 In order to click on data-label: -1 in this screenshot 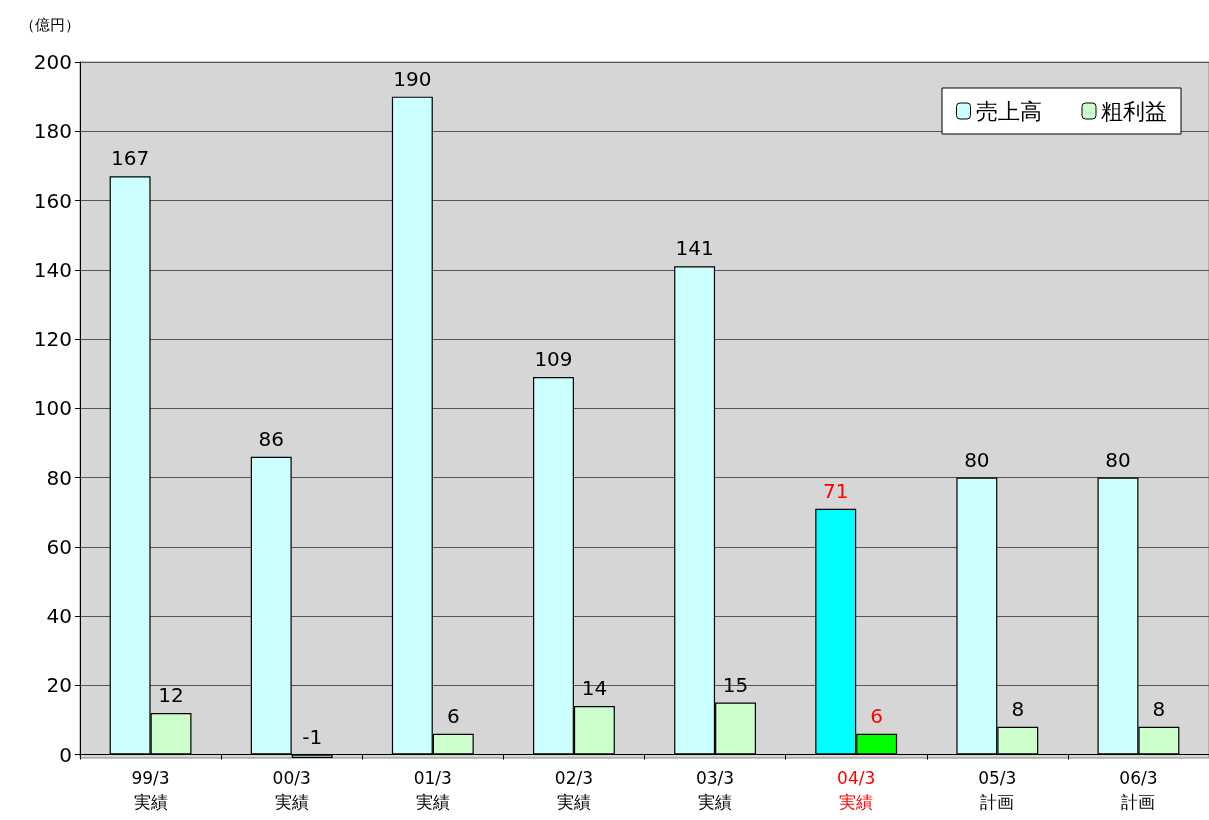, I will do `click(312, 736)`.